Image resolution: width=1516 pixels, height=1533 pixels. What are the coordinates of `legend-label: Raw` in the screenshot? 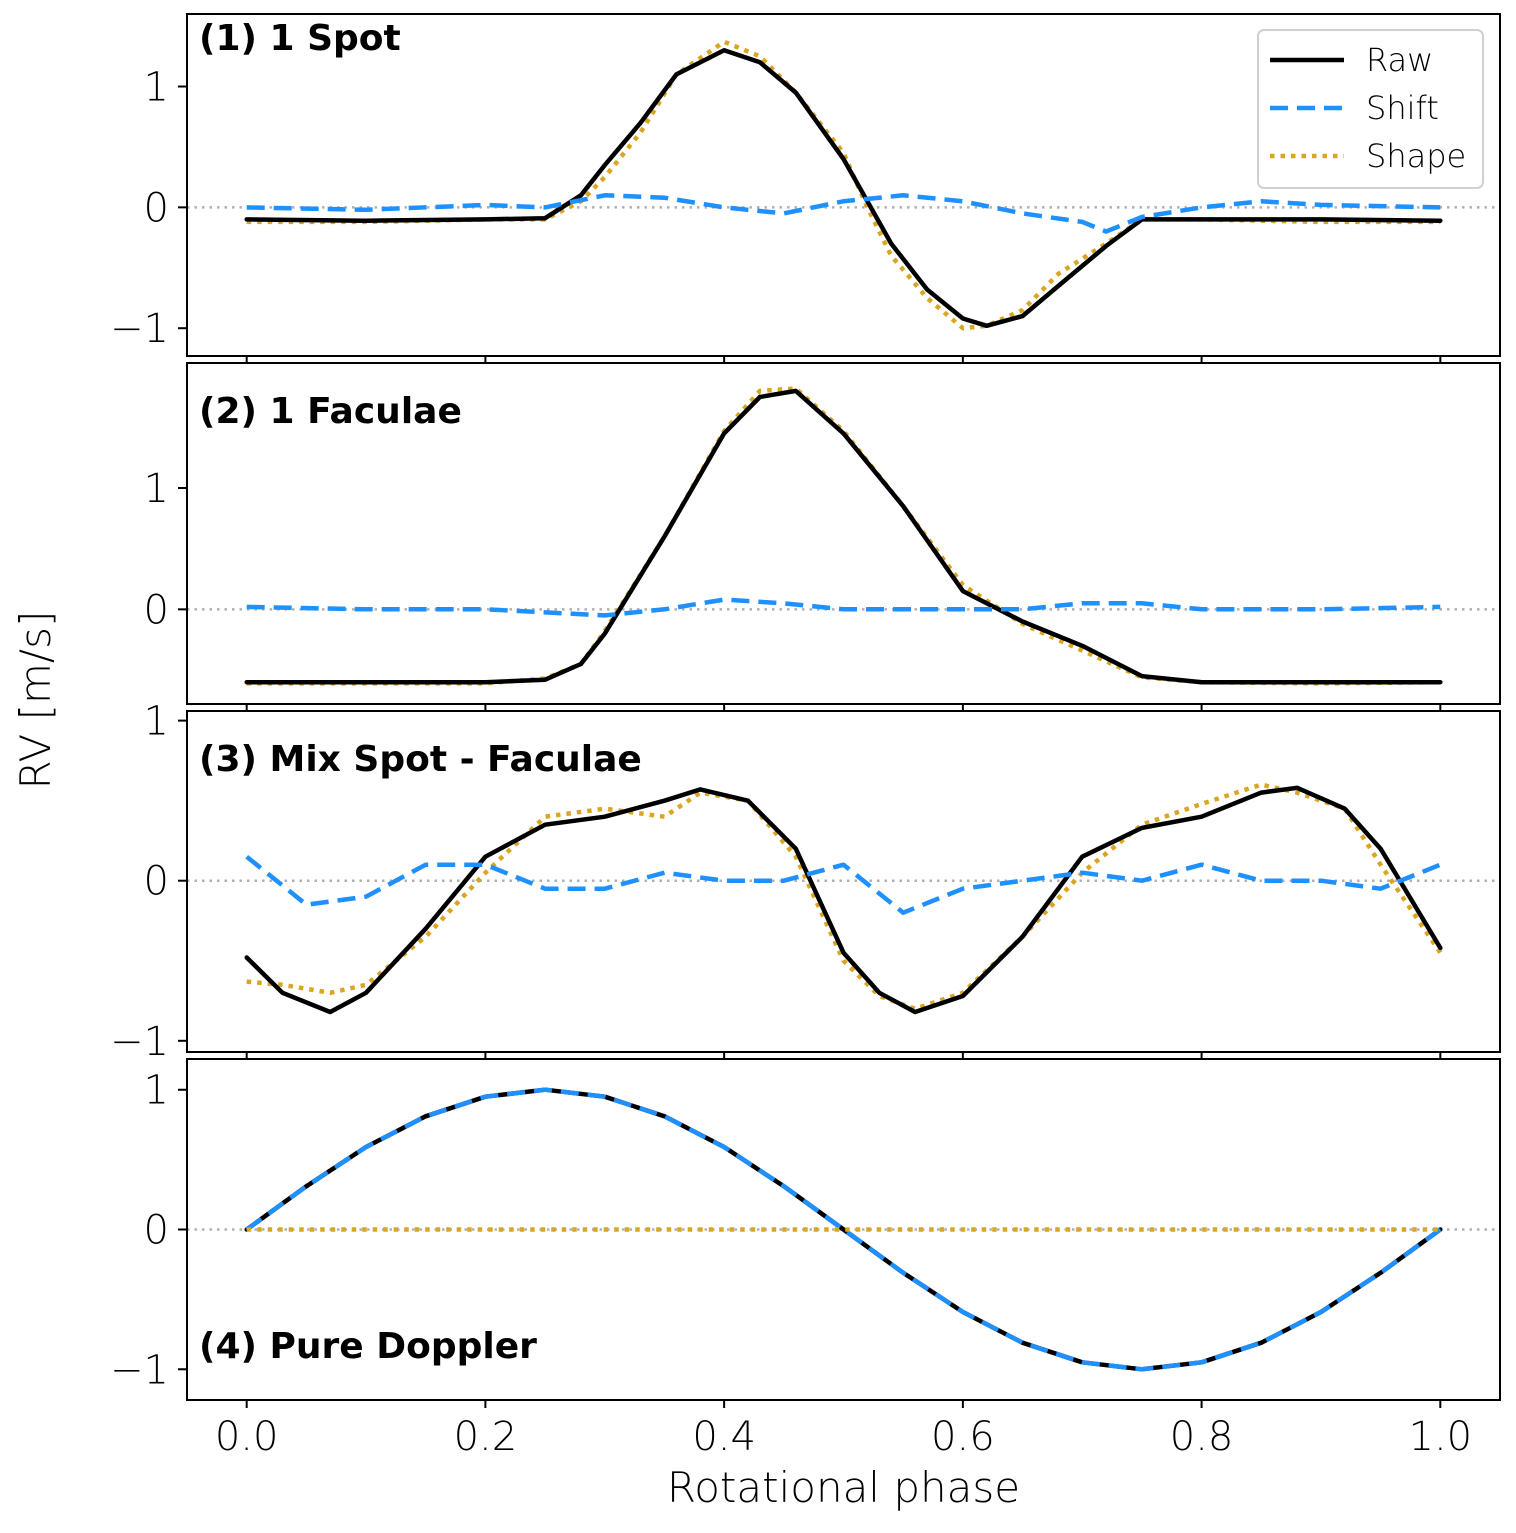 It's located at (1399, 60).